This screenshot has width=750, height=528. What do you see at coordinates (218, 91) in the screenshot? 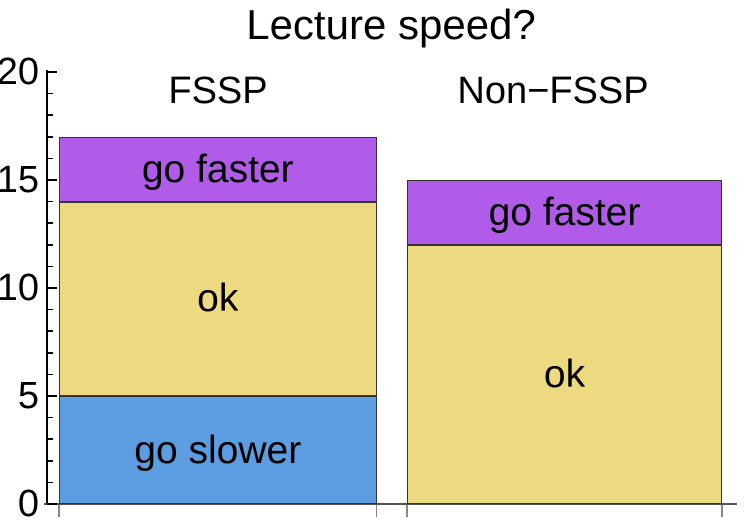
I see `bar-group-label: FSSP` at bounding box center [218, 91].